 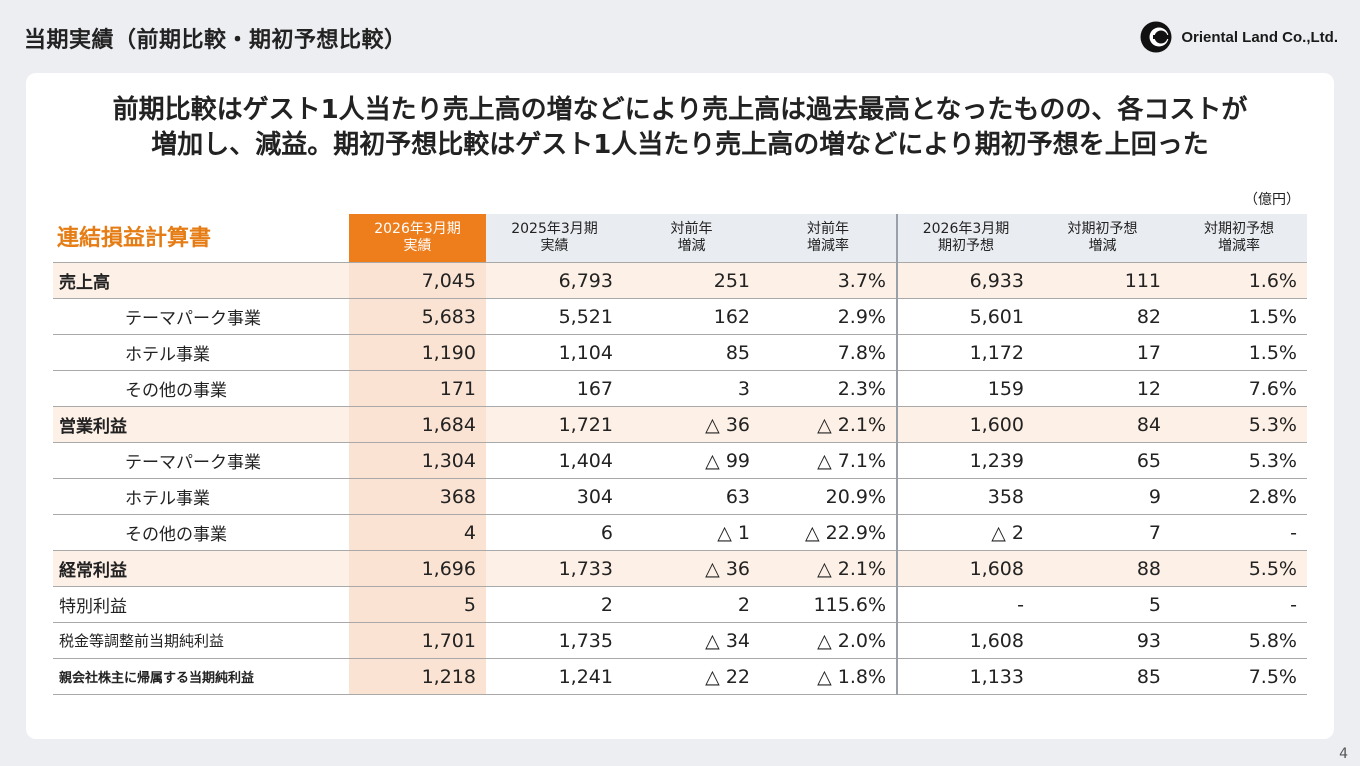 I want to click on col-header-initial-forecast: 2026年3月期 期初予想, so click(x=965, y=238).